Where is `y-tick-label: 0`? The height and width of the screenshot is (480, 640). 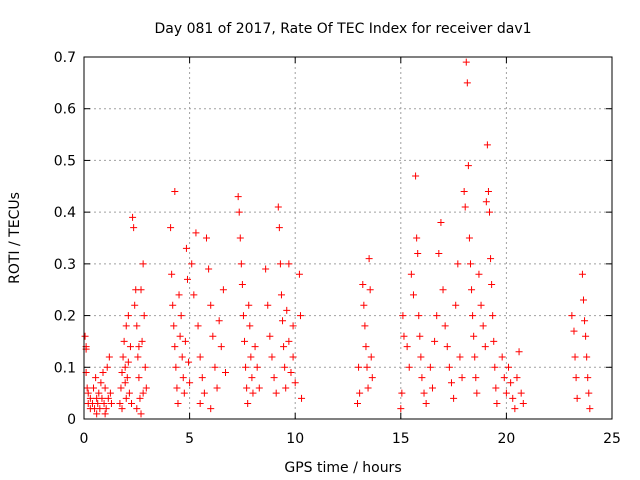
y-tick-label: 0 is located at coordinates (71, 420).